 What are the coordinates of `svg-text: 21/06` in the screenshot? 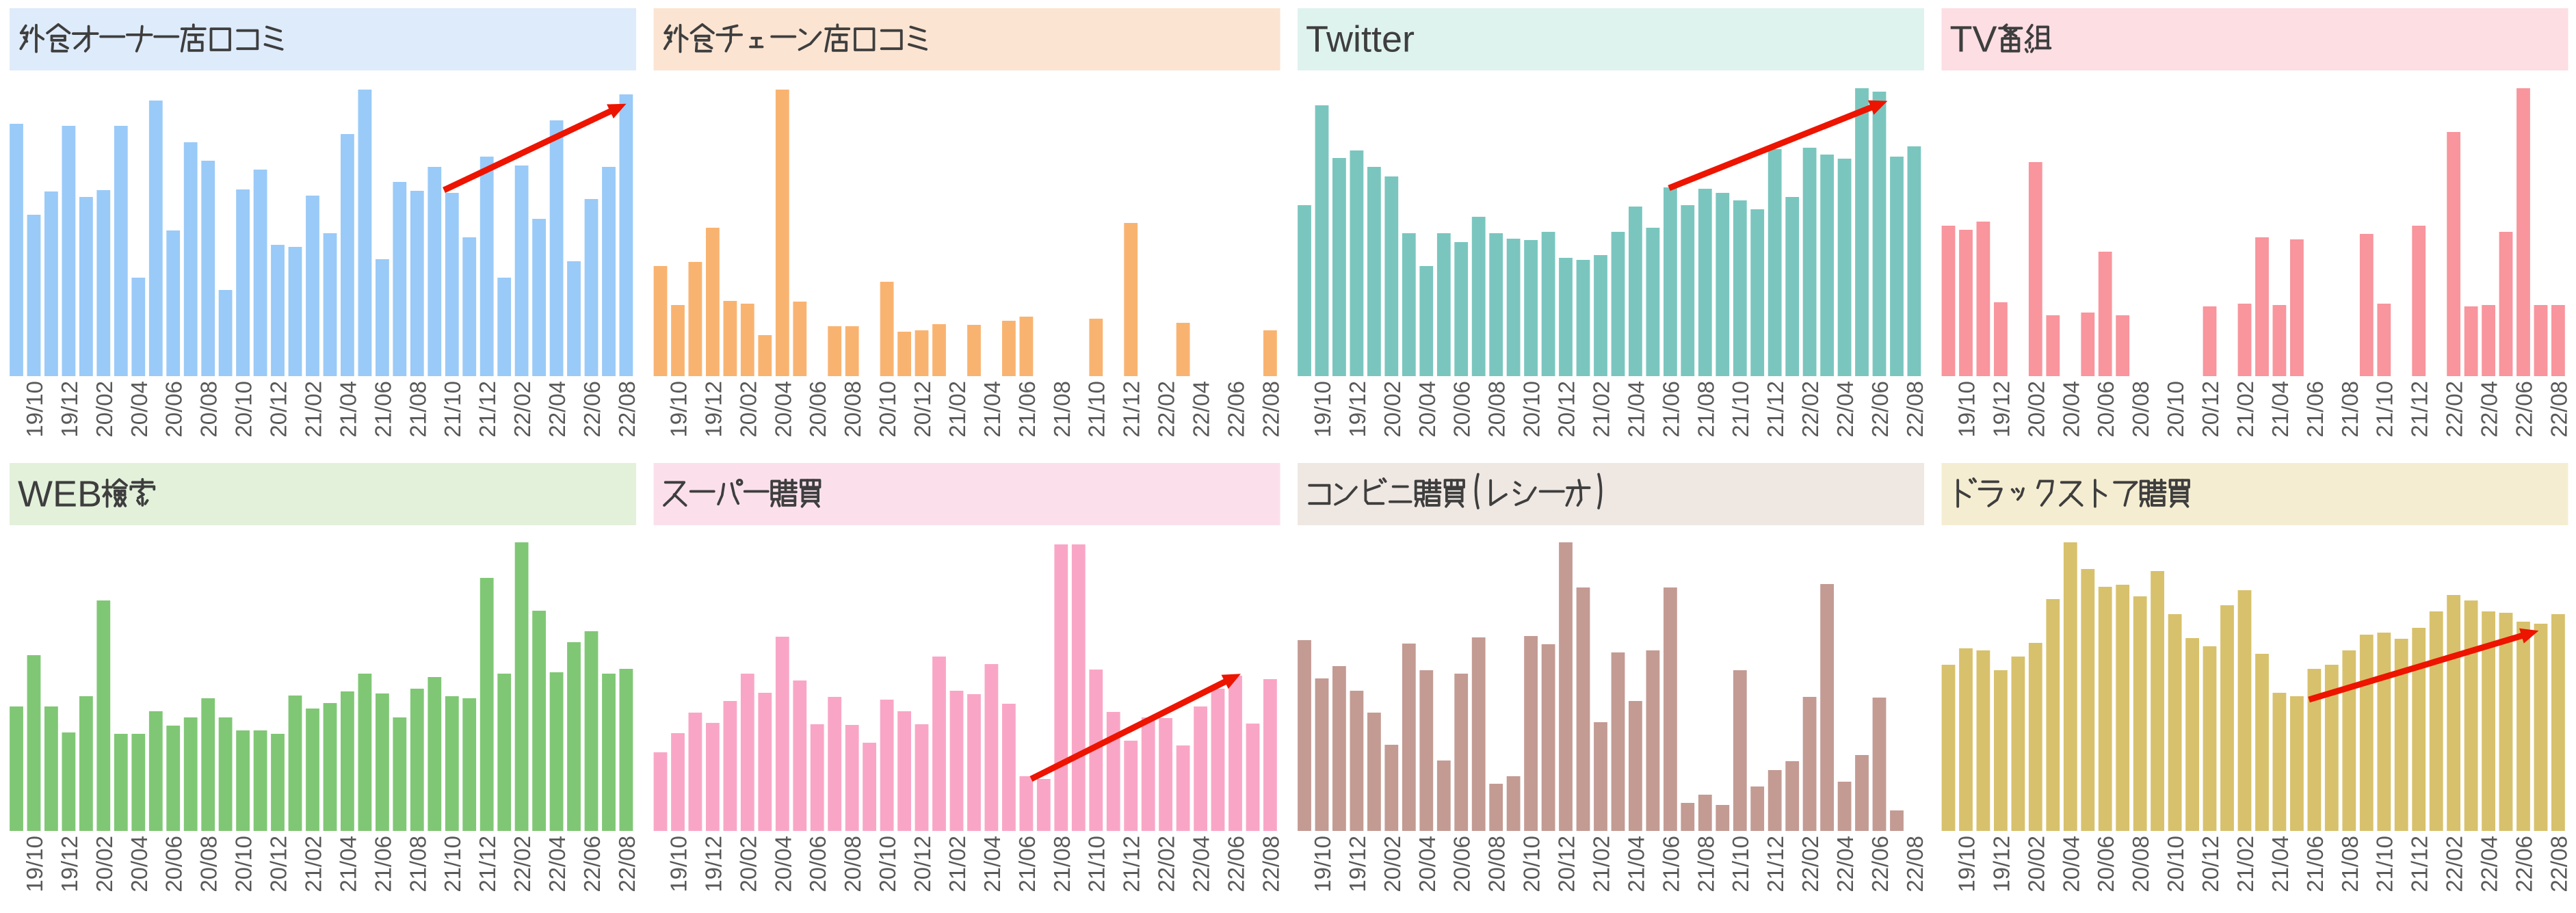 It's located at (382, 409).